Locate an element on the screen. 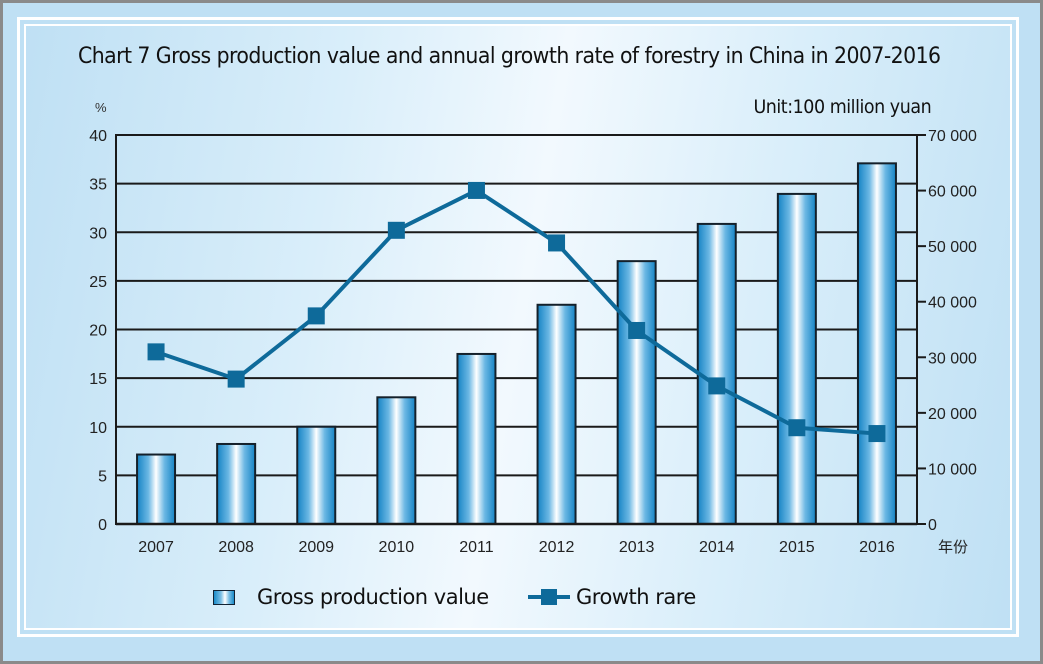 The image size is (1043, 664). left-axis-tick-label: 10 is located at coordinates (98, 428).